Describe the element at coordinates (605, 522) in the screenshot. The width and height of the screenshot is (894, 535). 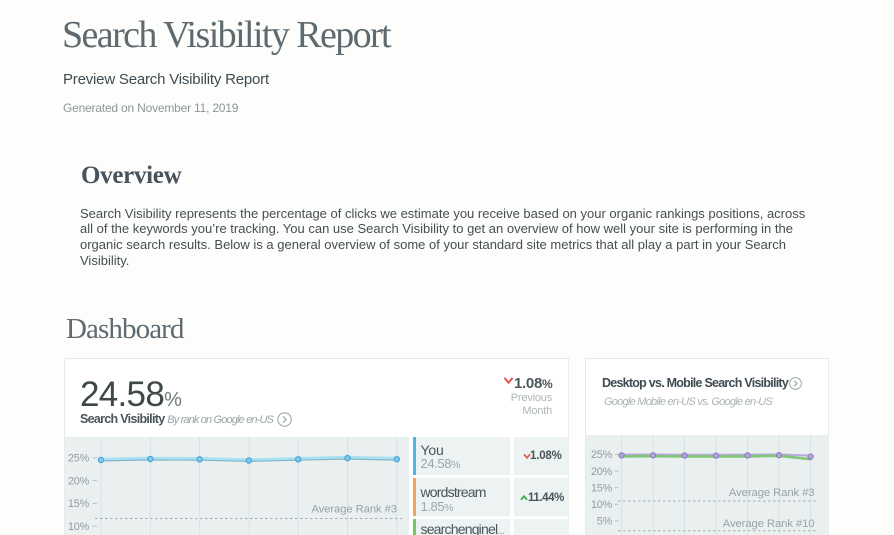
I see `svg-text: 5%` at that location.